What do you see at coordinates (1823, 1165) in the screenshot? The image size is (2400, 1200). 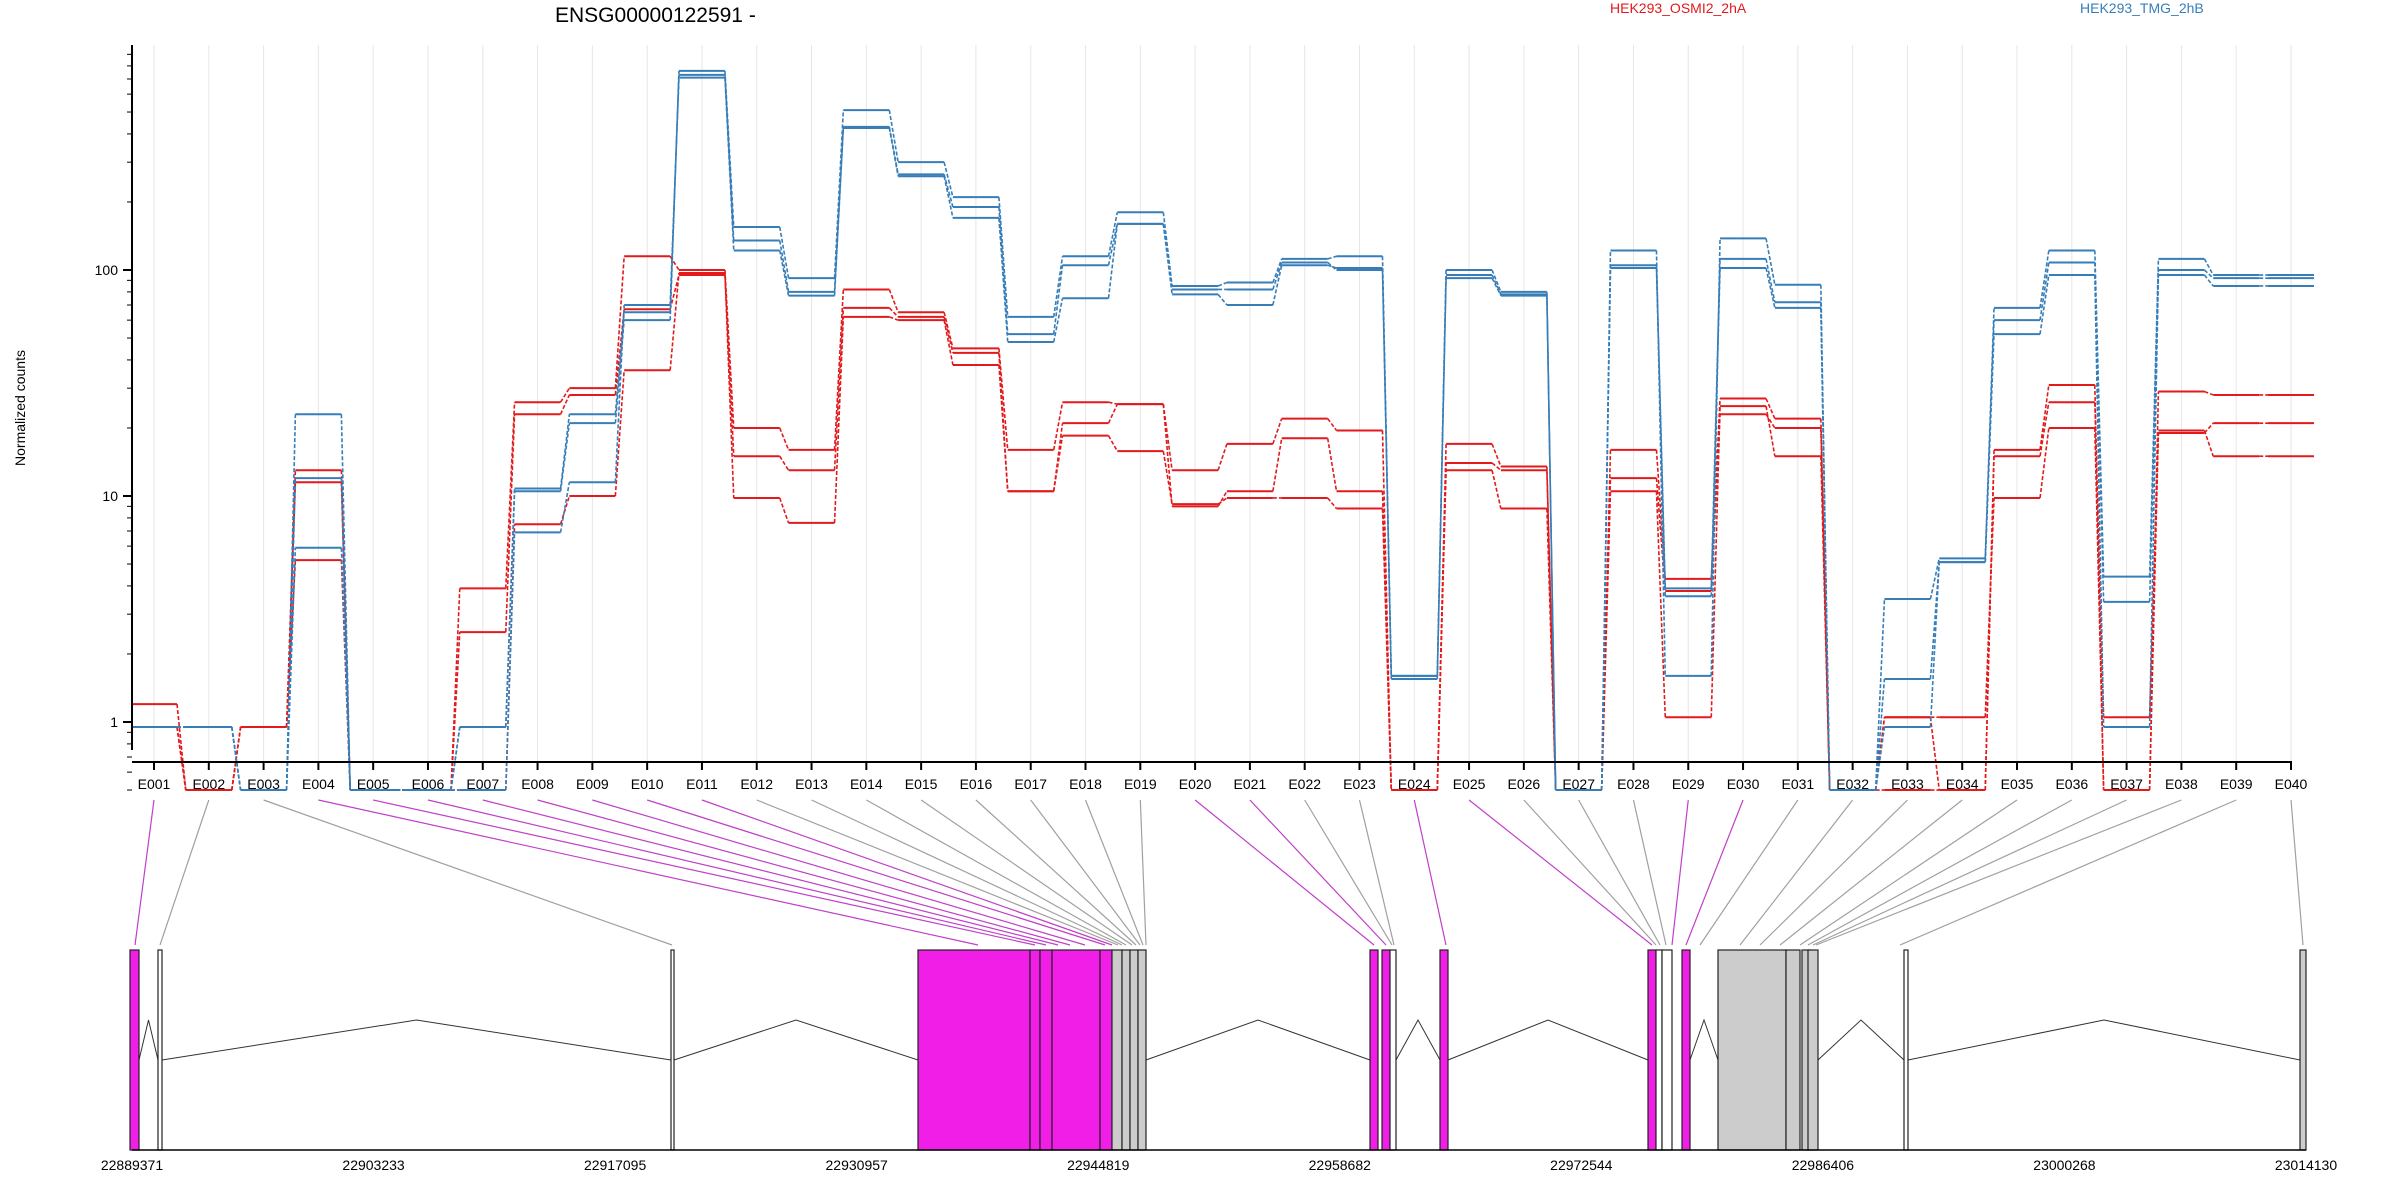 I see `genome-tick-label: 22986406` at bounding box center [1823, 1165].